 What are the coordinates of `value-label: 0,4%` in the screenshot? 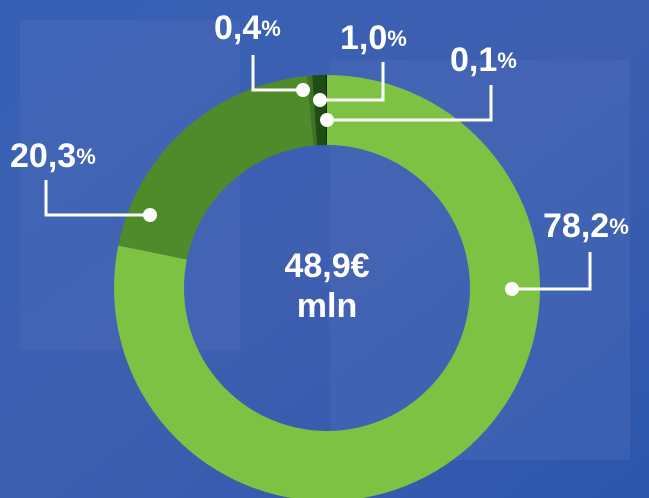 It's located at (247, 28).